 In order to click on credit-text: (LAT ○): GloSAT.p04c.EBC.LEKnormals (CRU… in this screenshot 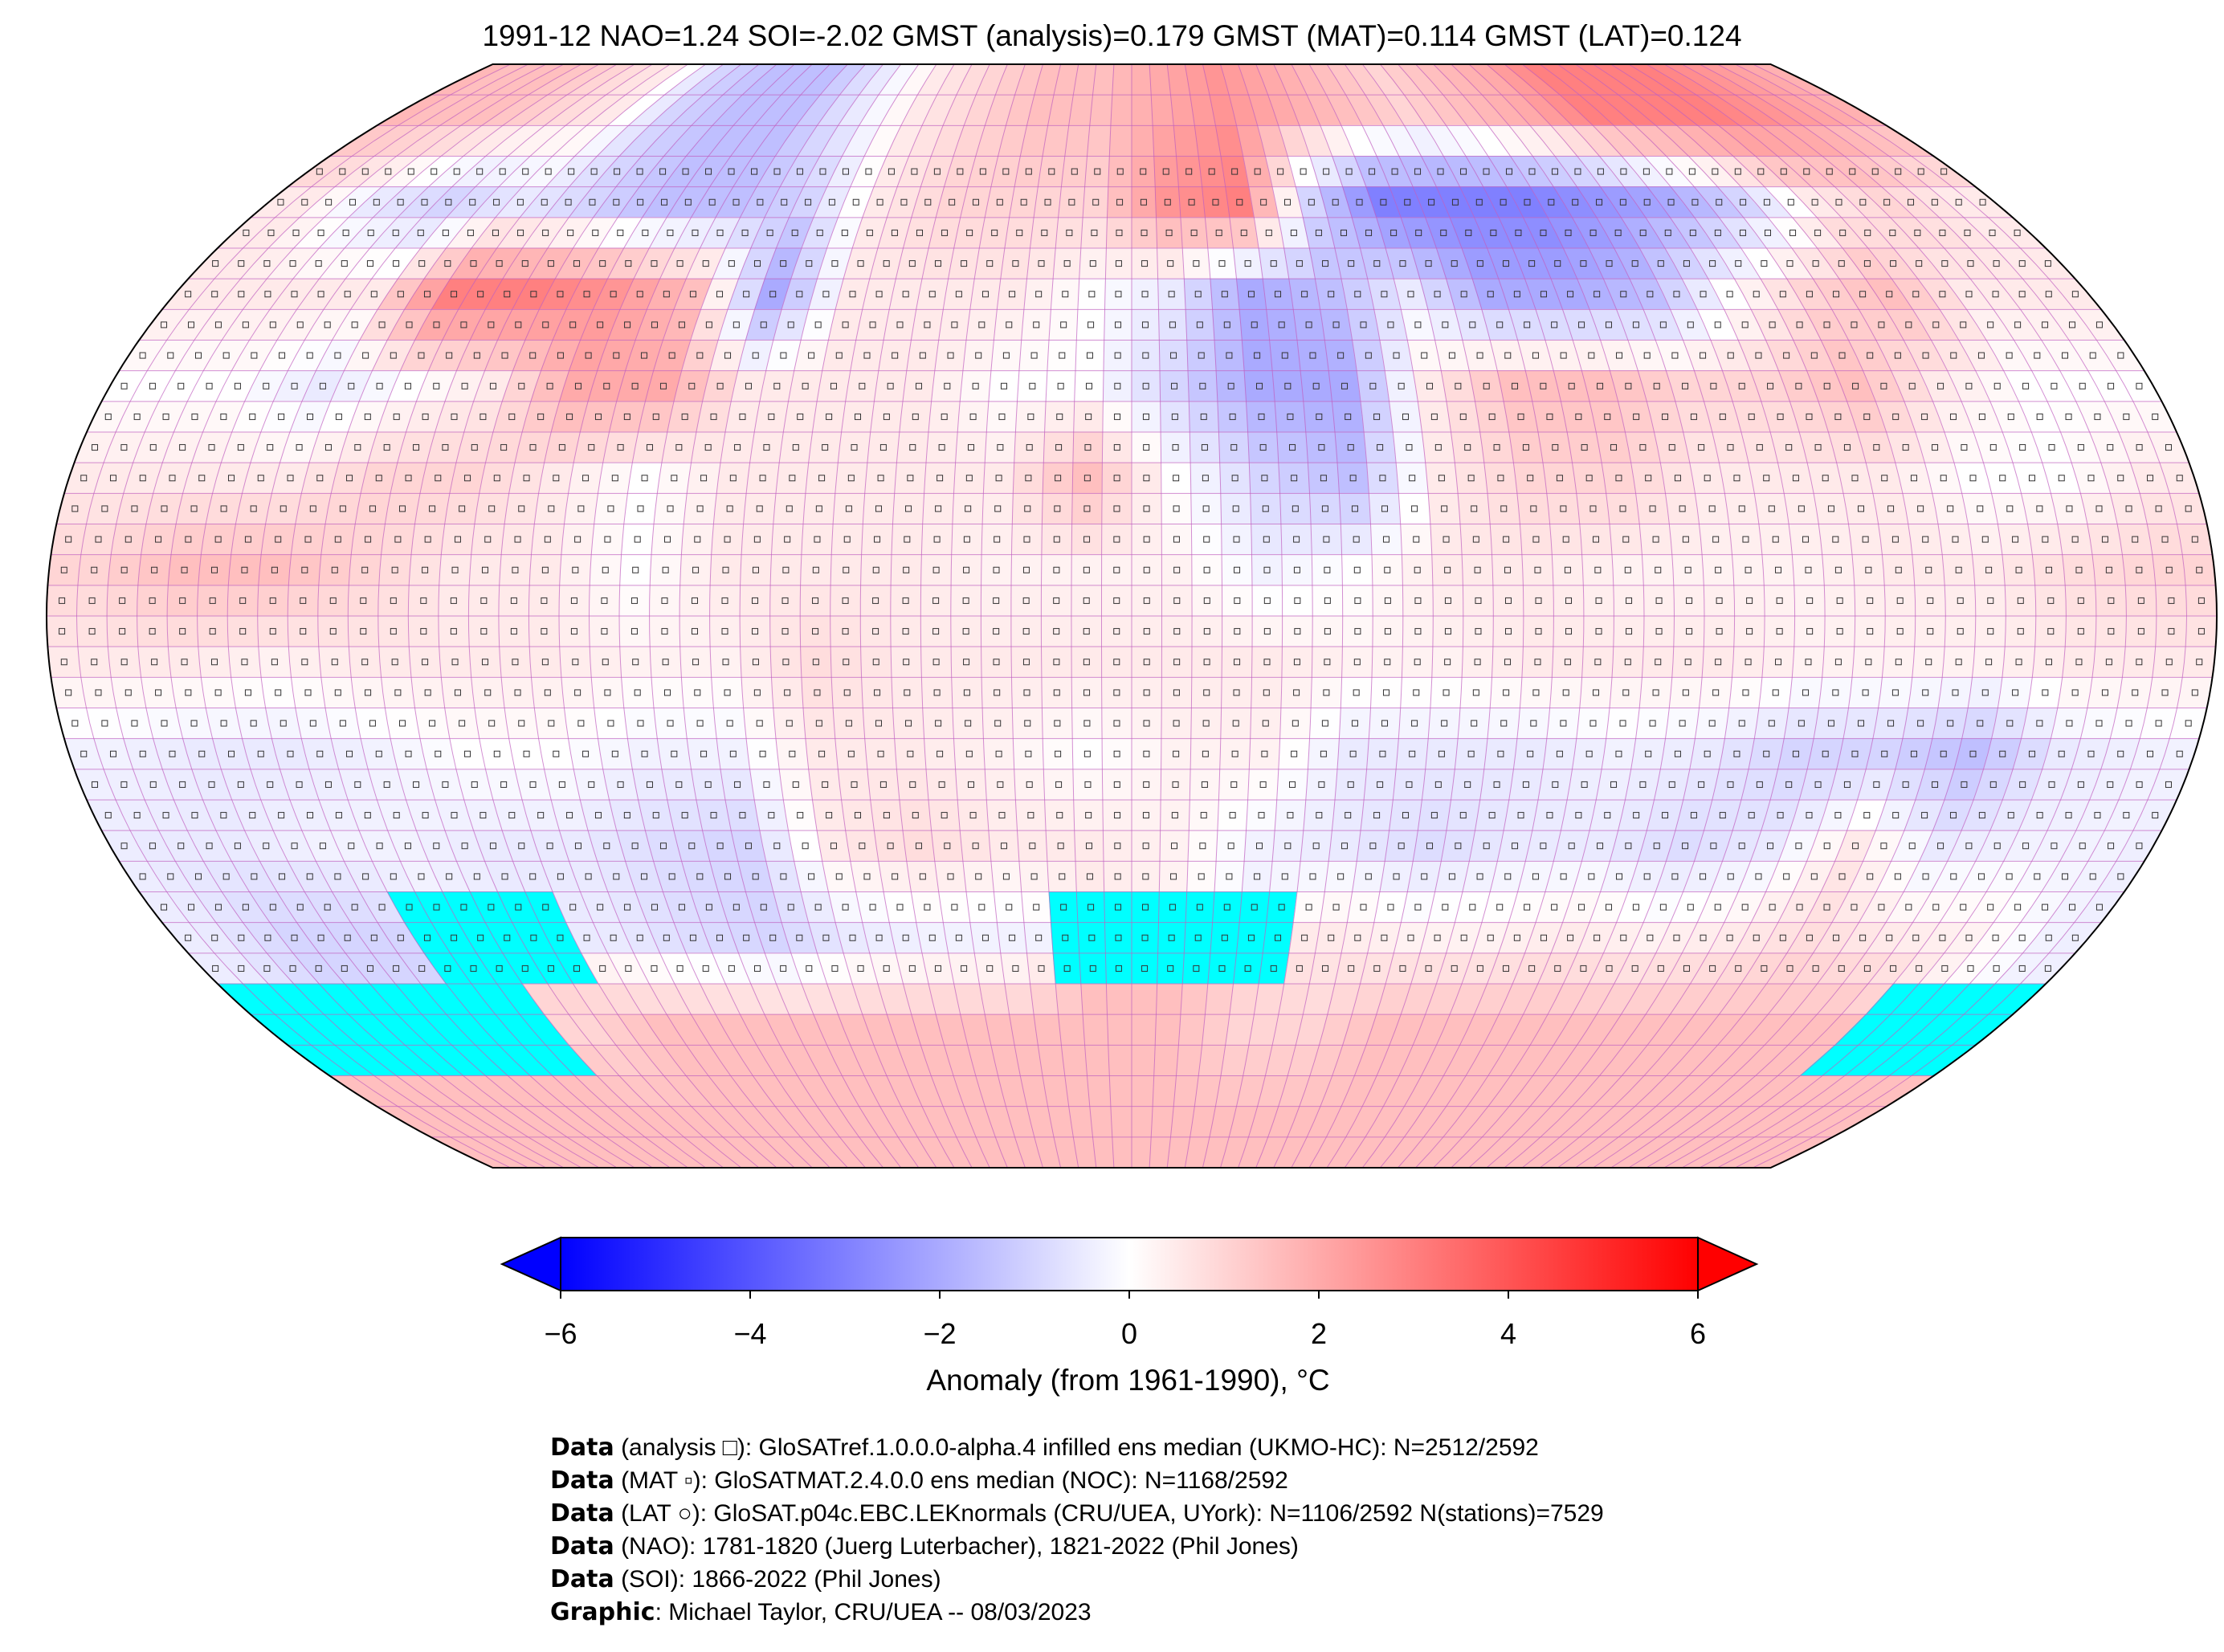, I will do `click(1109, 1513)`.